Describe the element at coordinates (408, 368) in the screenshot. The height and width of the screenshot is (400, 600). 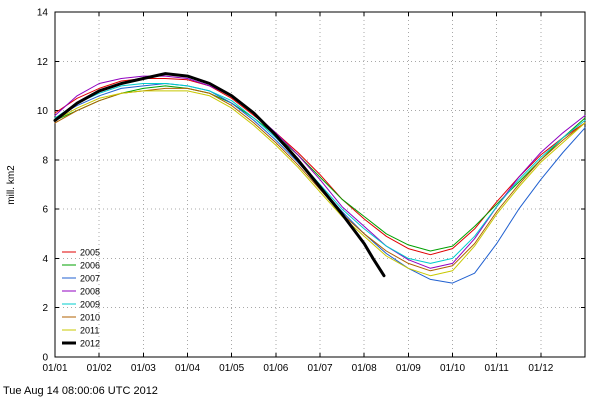
I see `x-tick-label: 01/09` at that location.